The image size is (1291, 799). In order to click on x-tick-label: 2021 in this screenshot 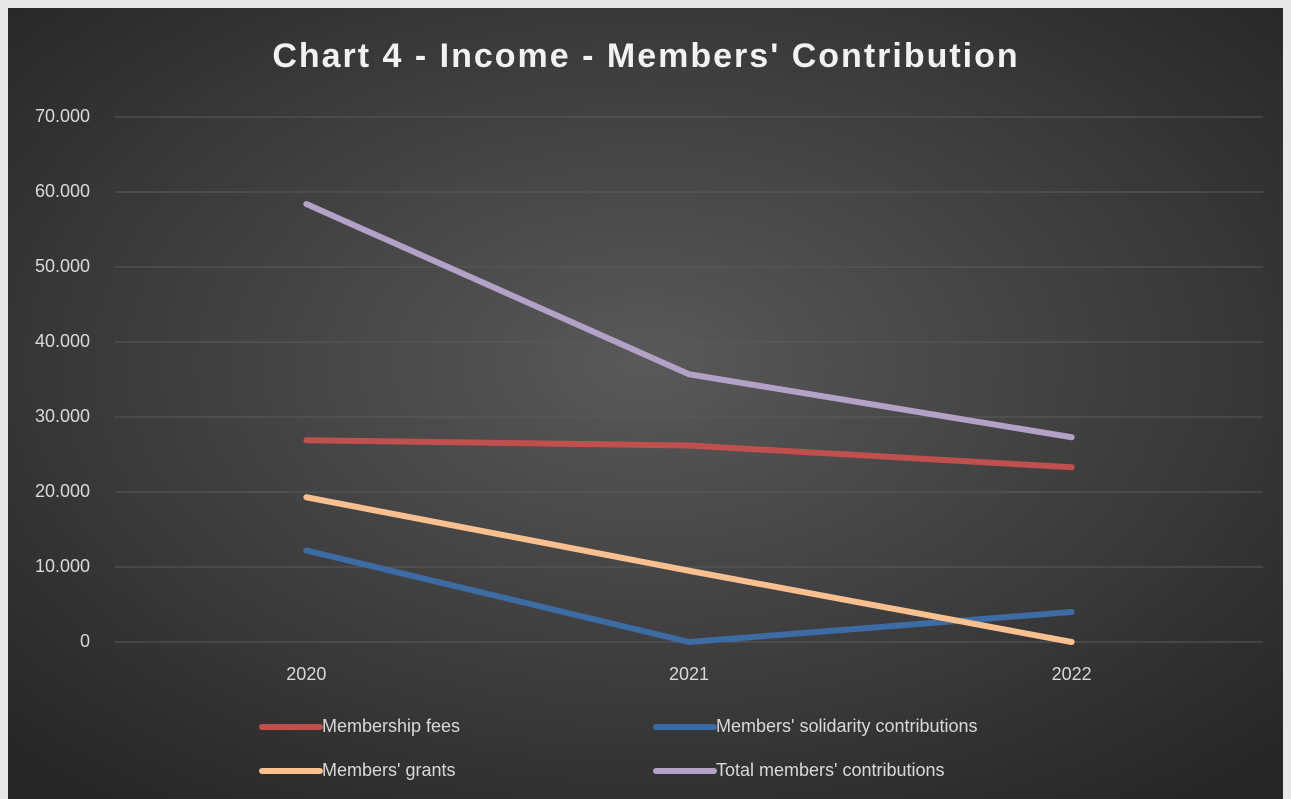, I will do `click(689, 674)`.